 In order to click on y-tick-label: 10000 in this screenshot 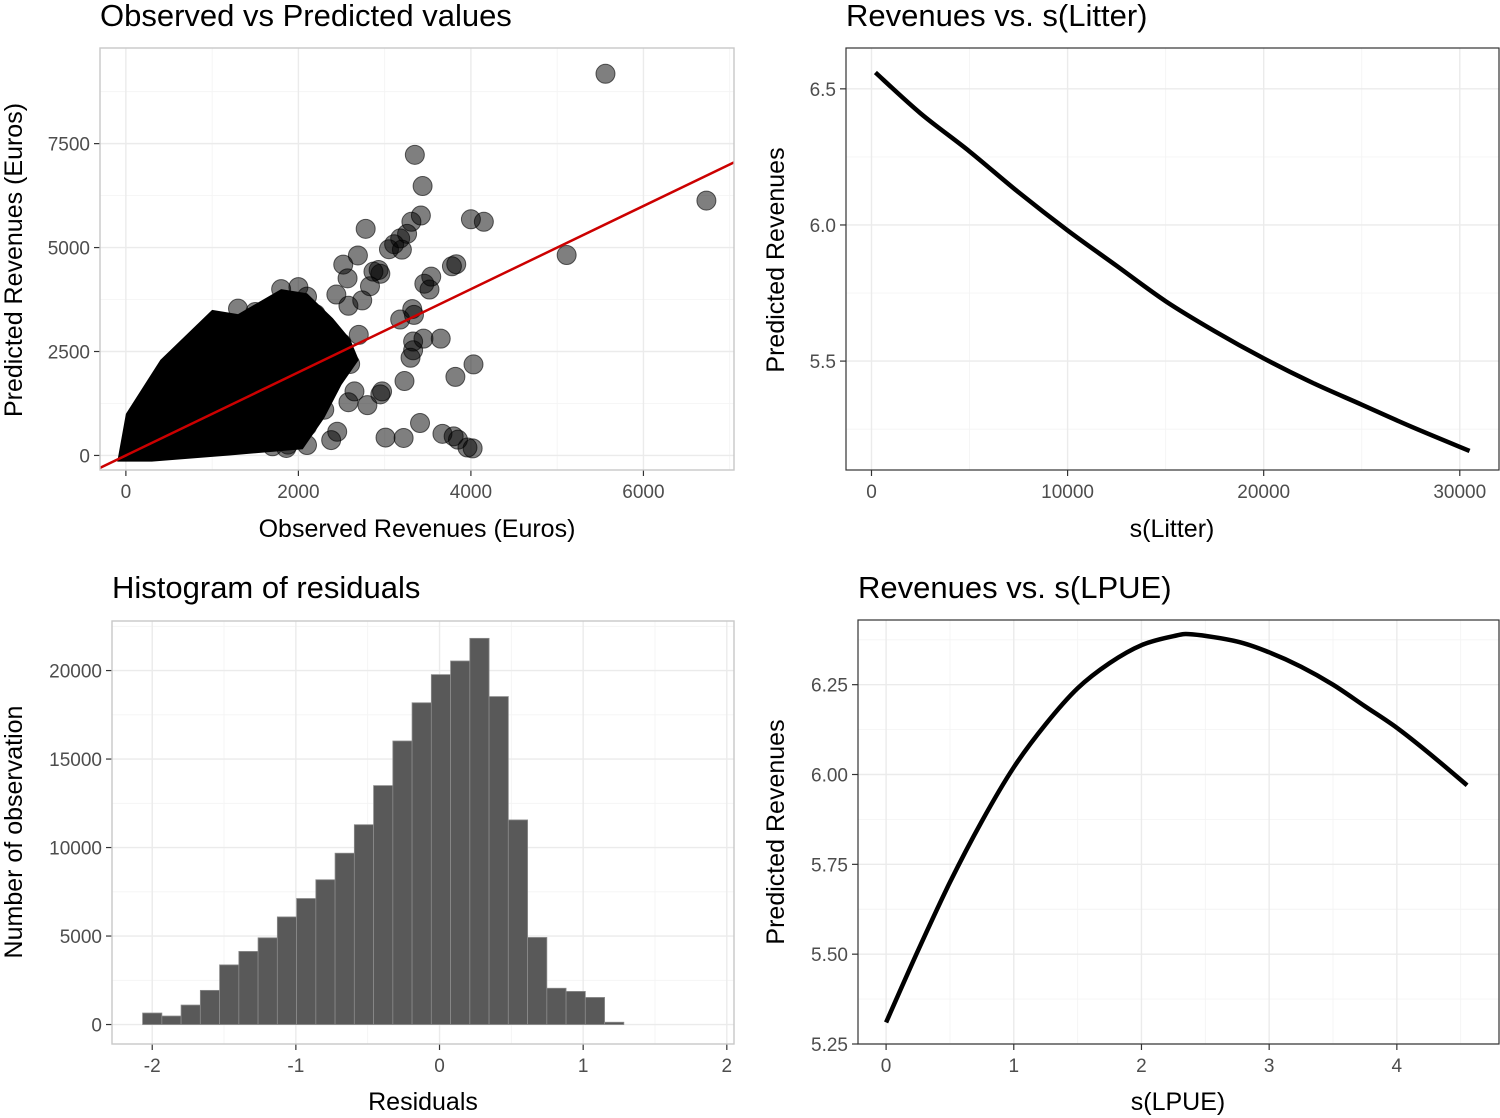, I will do `click(75, 849)`.